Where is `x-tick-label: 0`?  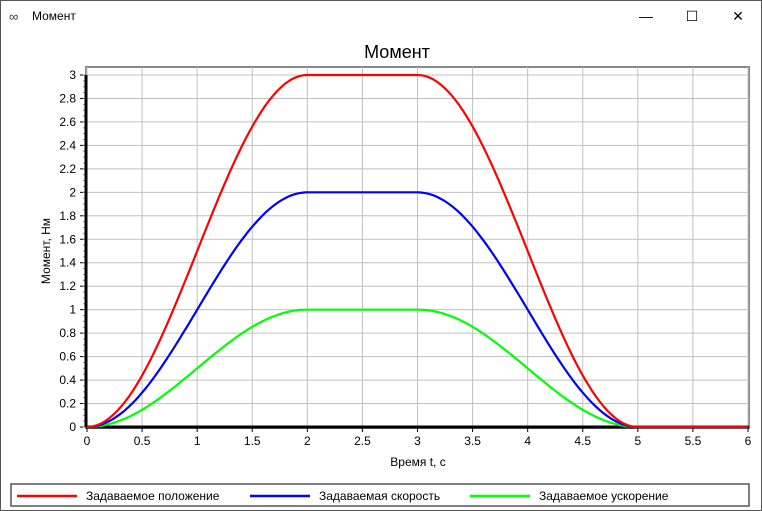 x-tick-label: 0 is located at coordinates (87, 441).